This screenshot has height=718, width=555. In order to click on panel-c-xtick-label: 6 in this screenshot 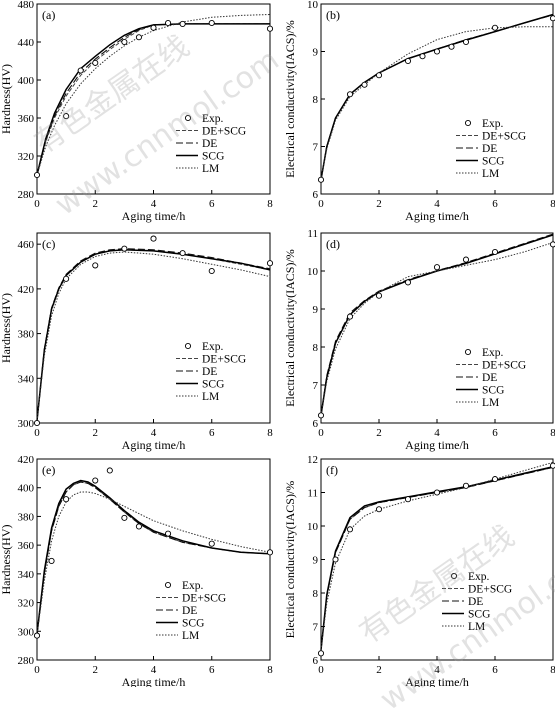, I will do `click(212, 433)`.